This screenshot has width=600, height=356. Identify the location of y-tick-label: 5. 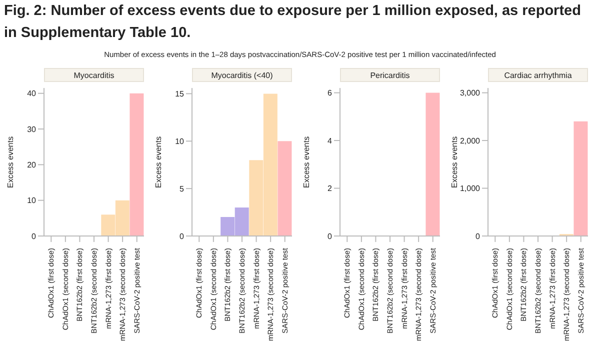
(182, 189).